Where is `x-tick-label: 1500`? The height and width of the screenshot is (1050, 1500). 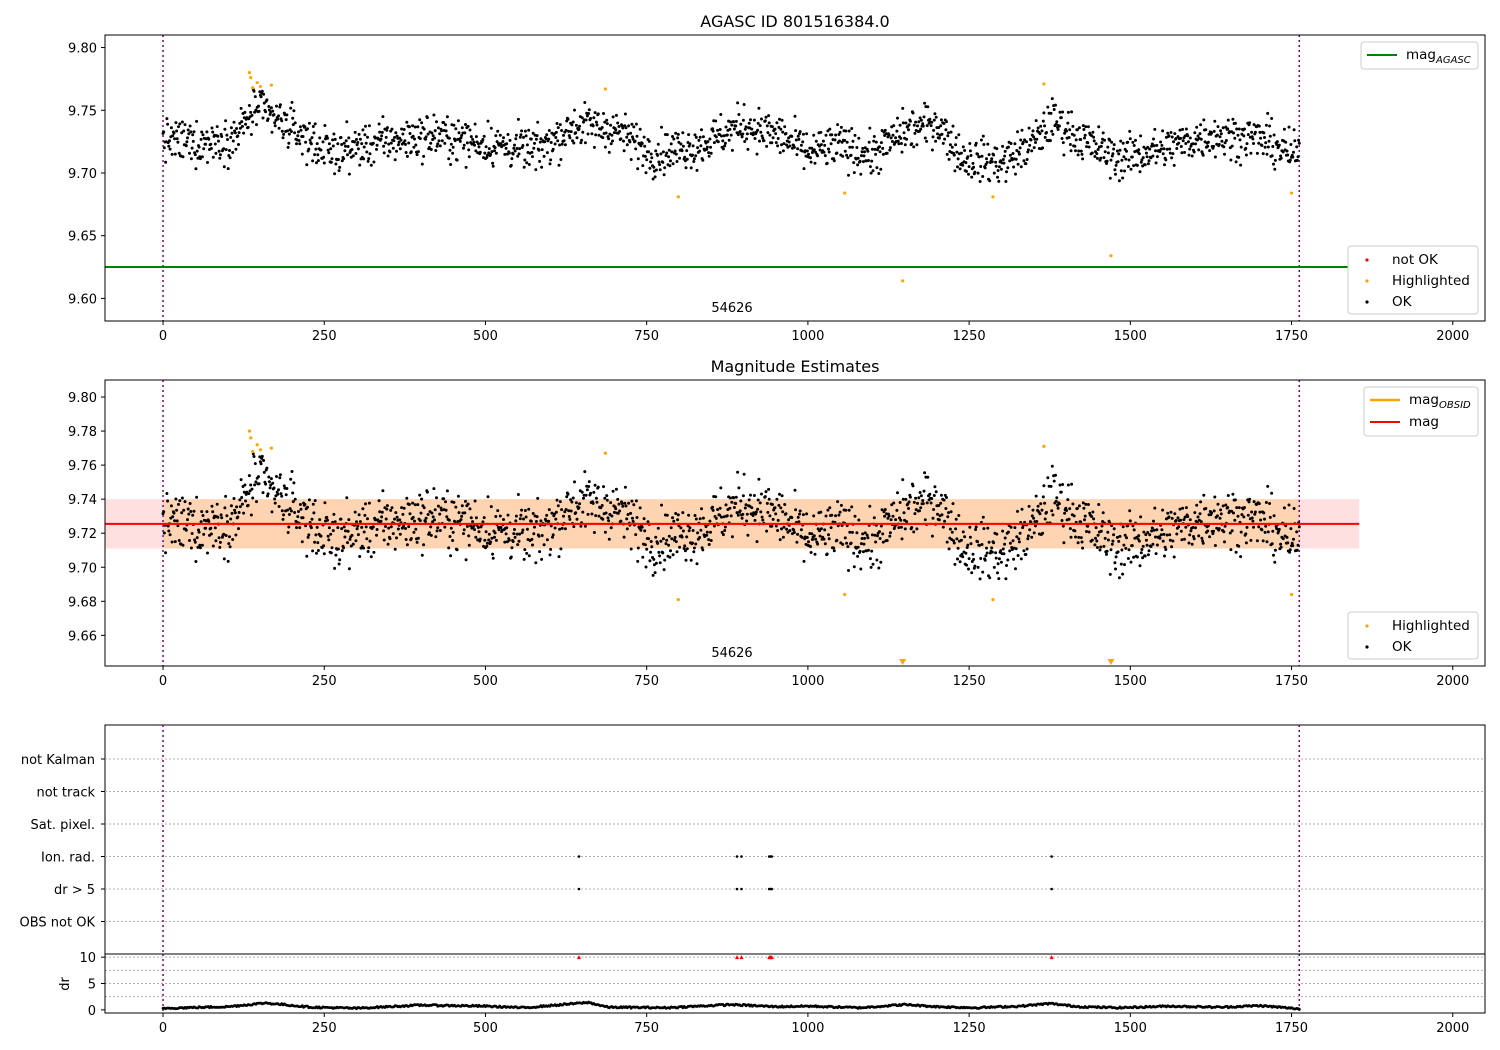
x-tick-label: 1500 is located at coordinates (1130, 336).